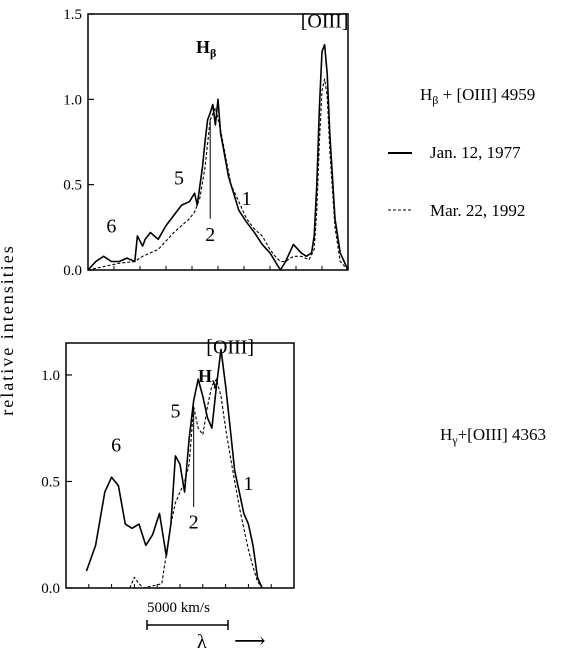 This screenshot has width=588, height=655. What do you see at coordinates (477, 210) in the screenshot?
I see `legend-dashed-label: Mar. 22, 1992` at bounding box center [477, 210].